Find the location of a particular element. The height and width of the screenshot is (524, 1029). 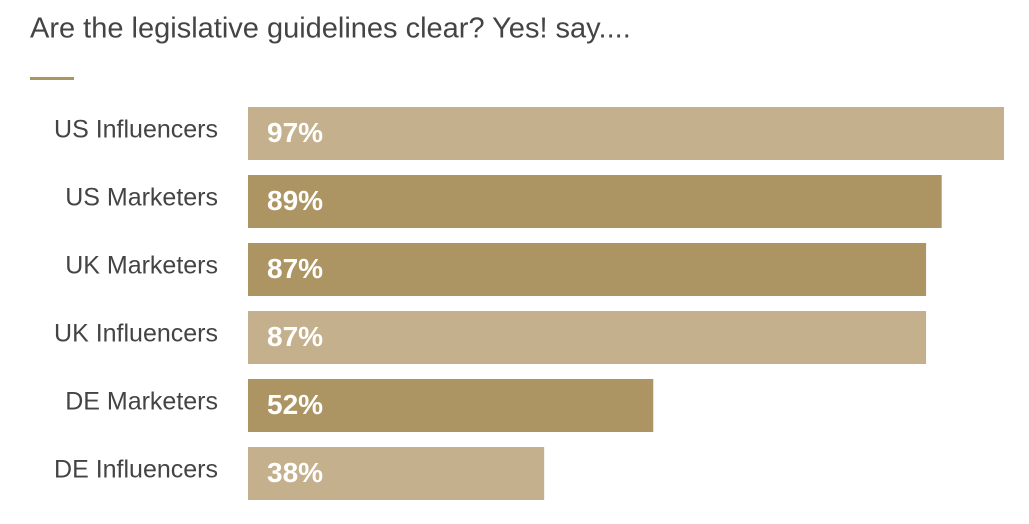

title-underline is located at coordinates (52, 78).